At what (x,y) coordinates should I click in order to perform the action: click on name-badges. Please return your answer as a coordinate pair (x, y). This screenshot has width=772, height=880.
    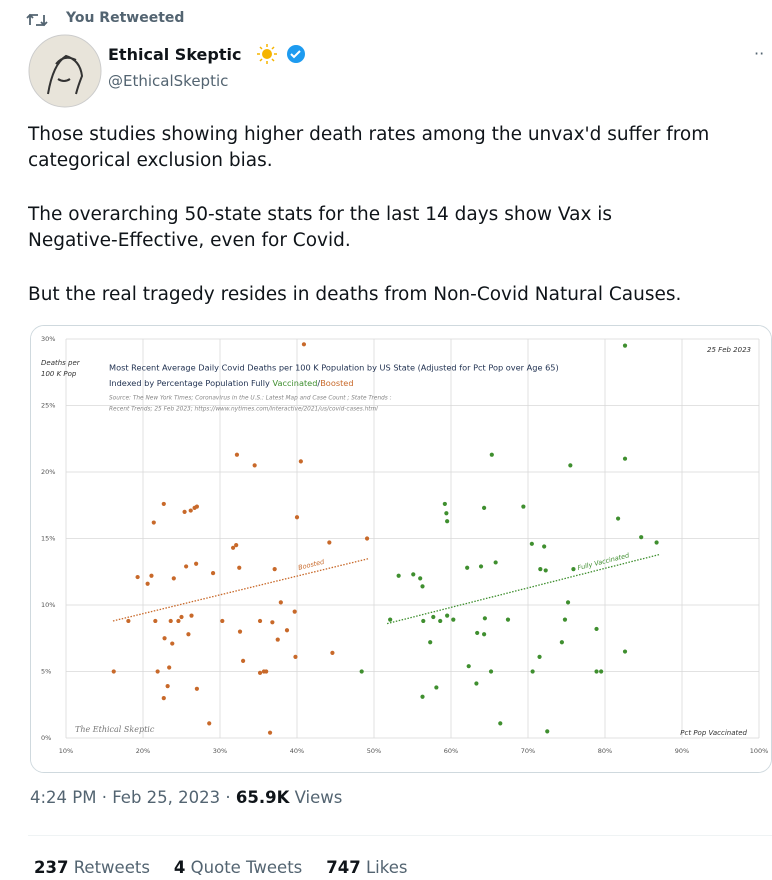
    Looking at the image, I should click on (281, 54).